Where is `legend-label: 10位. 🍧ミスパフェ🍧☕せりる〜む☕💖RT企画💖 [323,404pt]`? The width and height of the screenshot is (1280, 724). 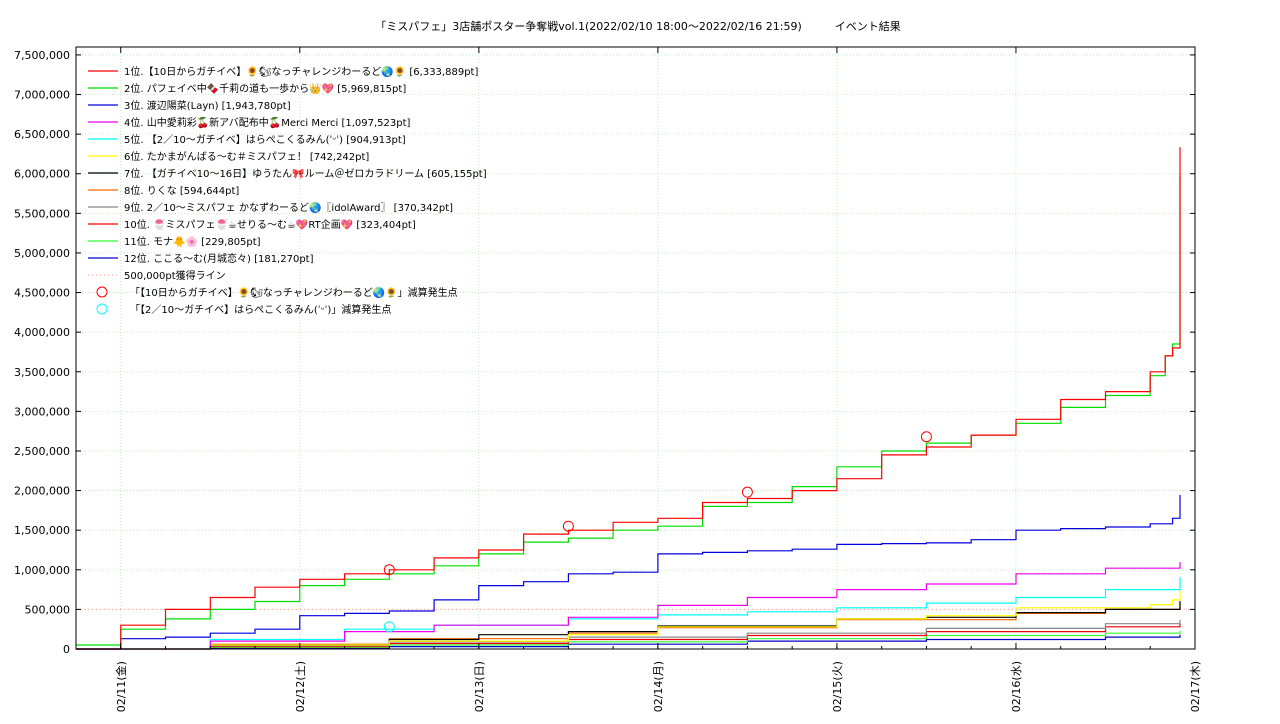 legend-label: 10位. 🍧ミスパフェ🍧☕せりる〜む☕💖RT企画💖 [323,404pt] is located at coordinates (270, 224).